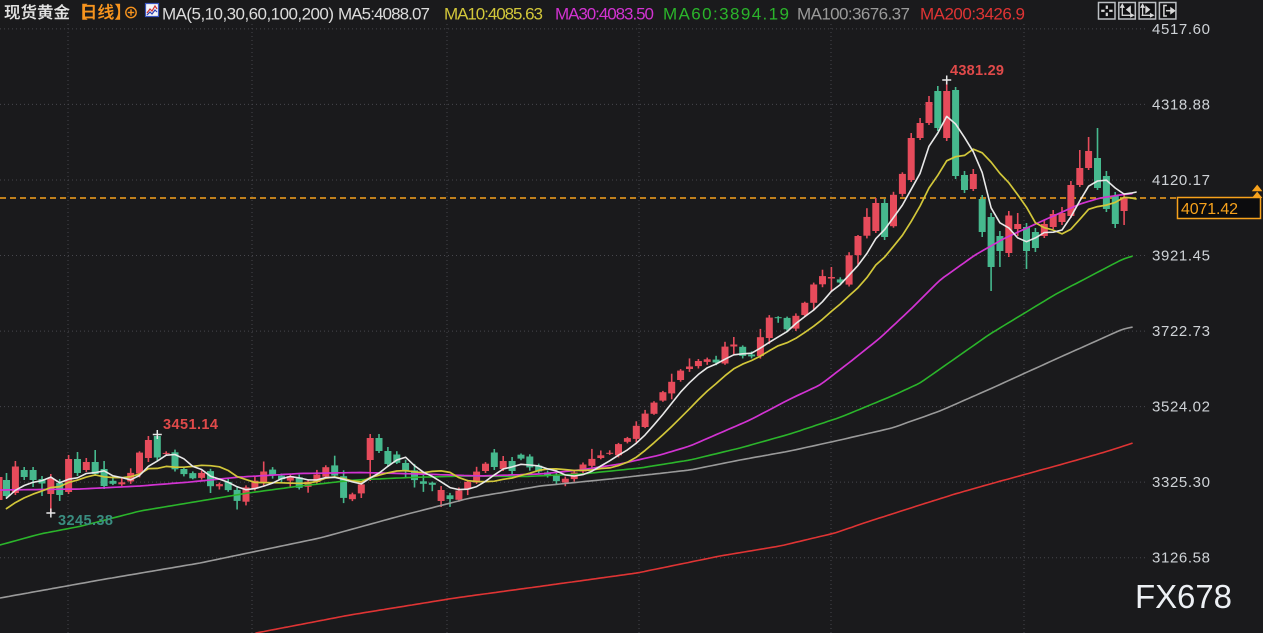 This screenshot has width=1263, height=633. What do you see at coordinates (1181, 29) in the screenshot?
I see `svg-text: 4517.60` at bounding box center [1181, 29].